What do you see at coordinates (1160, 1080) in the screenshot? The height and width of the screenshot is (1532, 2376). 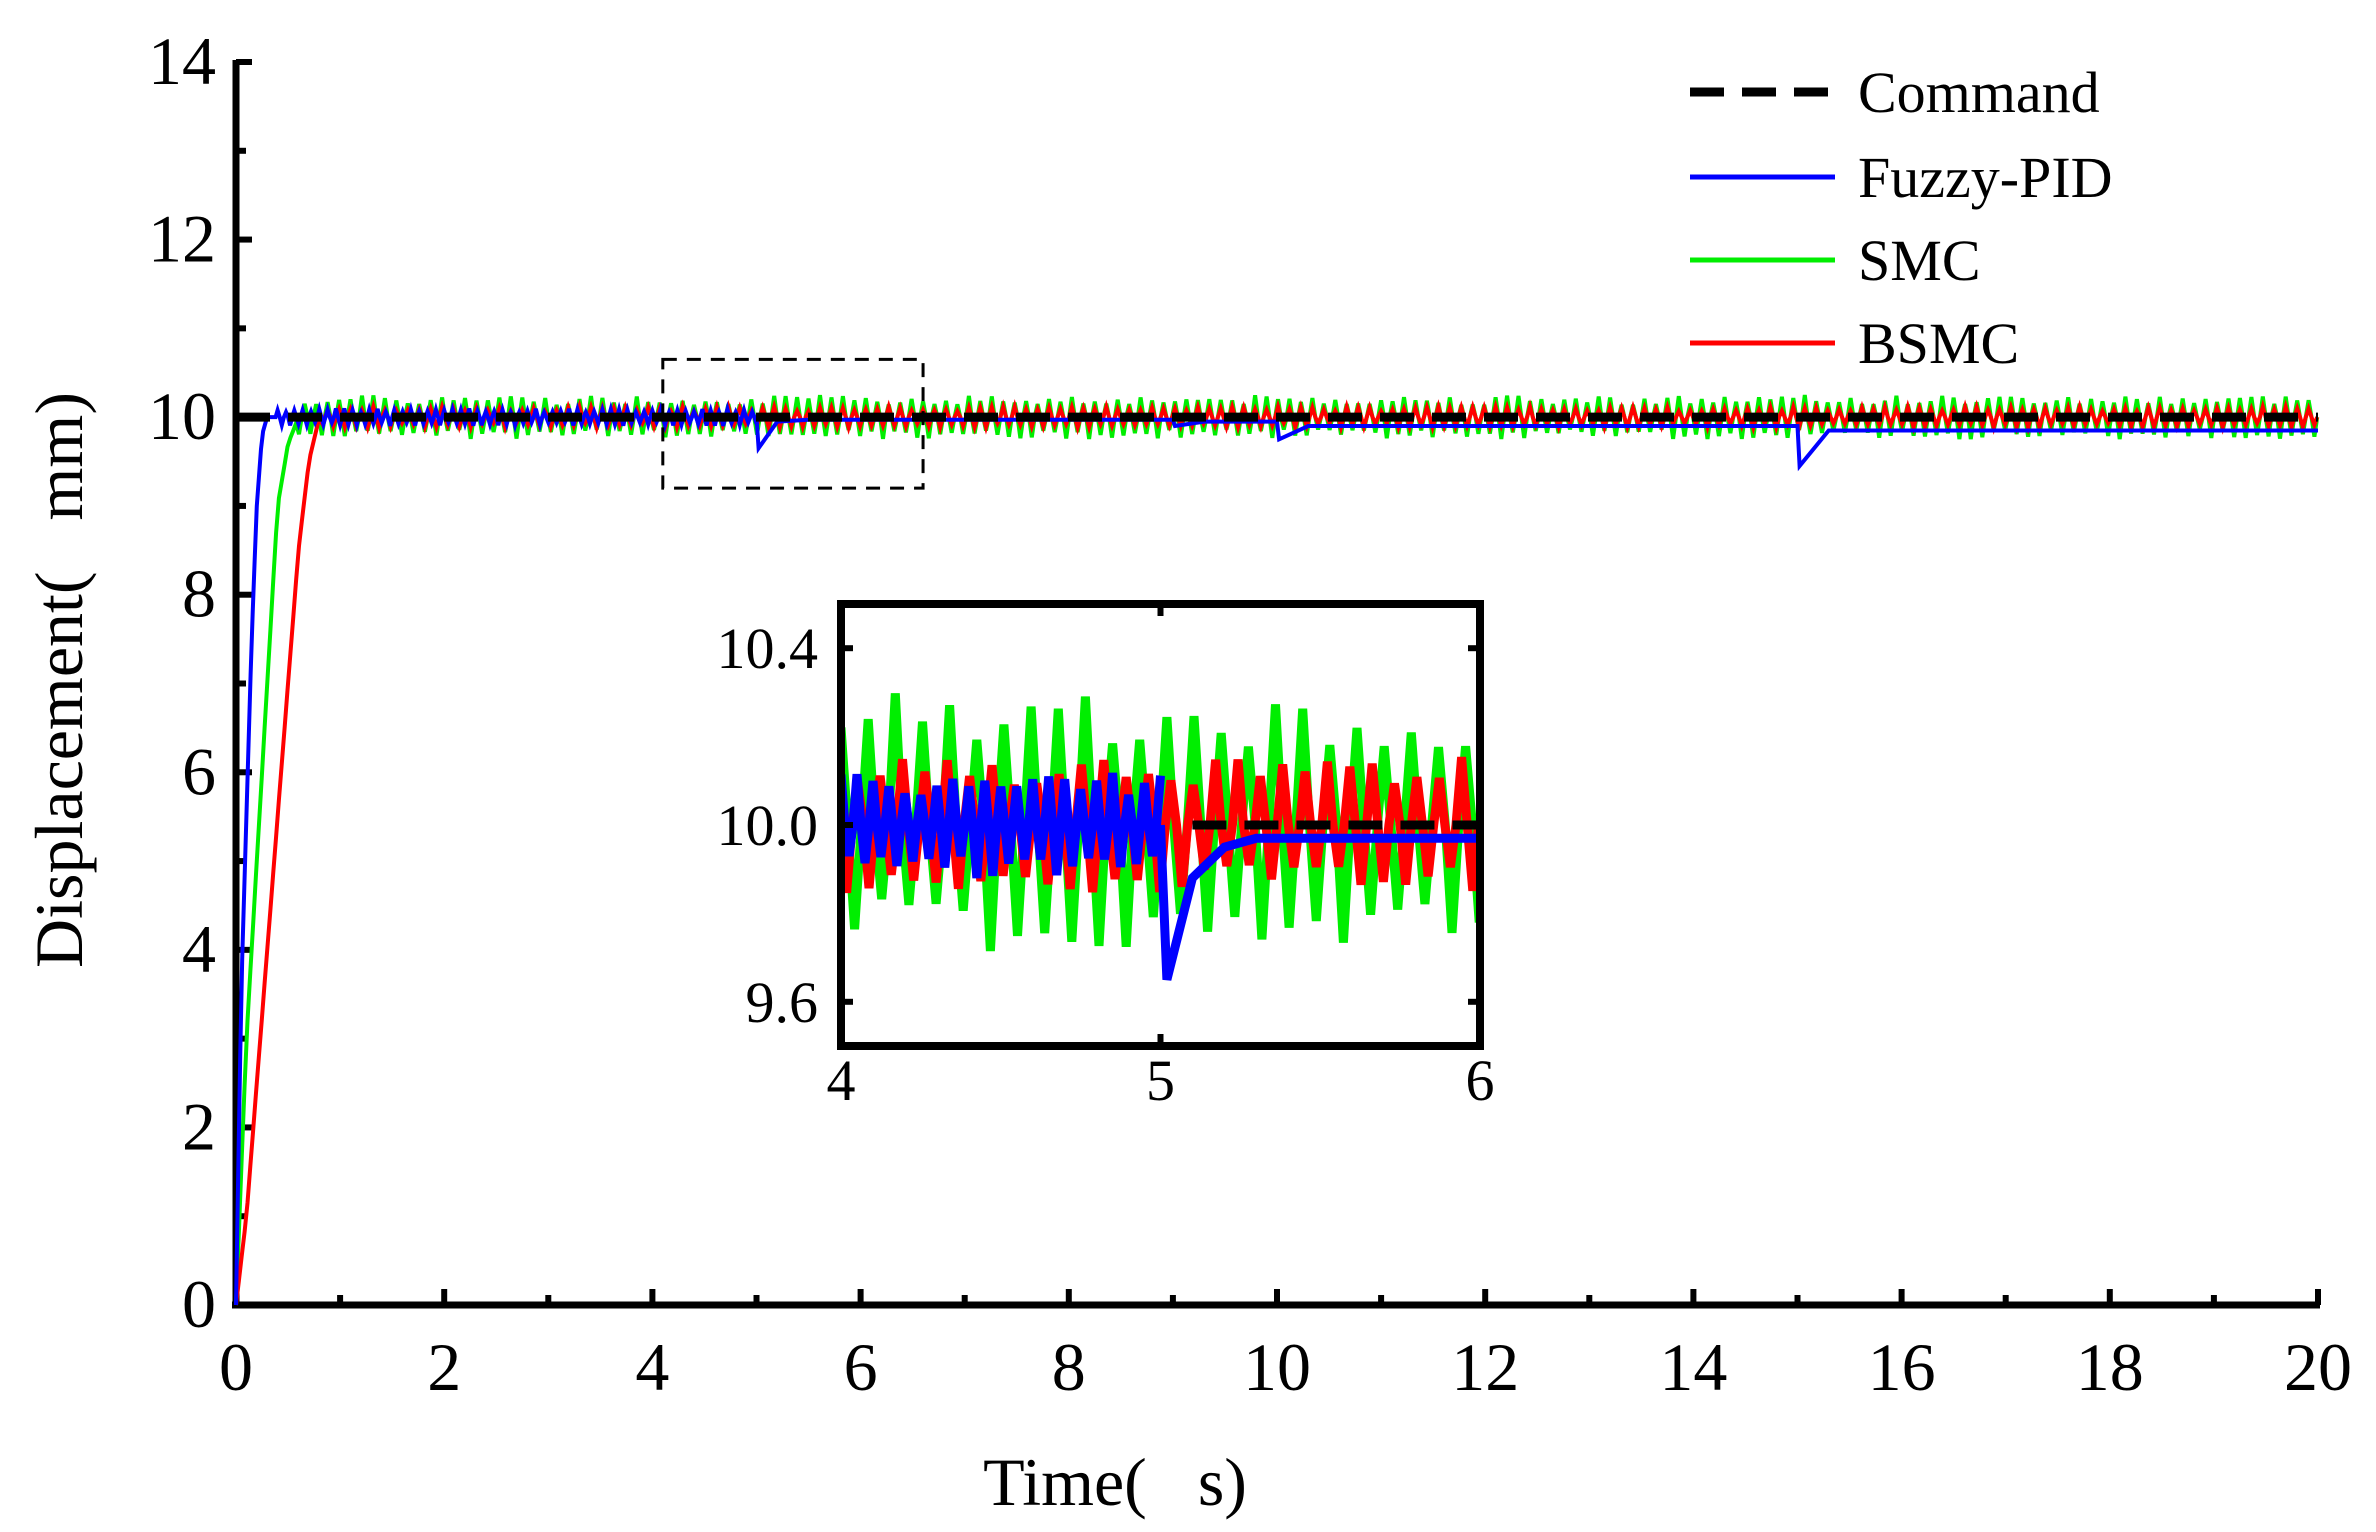 I see `inset-x-tick-label: 5` at bounding box center [1160, 1080].